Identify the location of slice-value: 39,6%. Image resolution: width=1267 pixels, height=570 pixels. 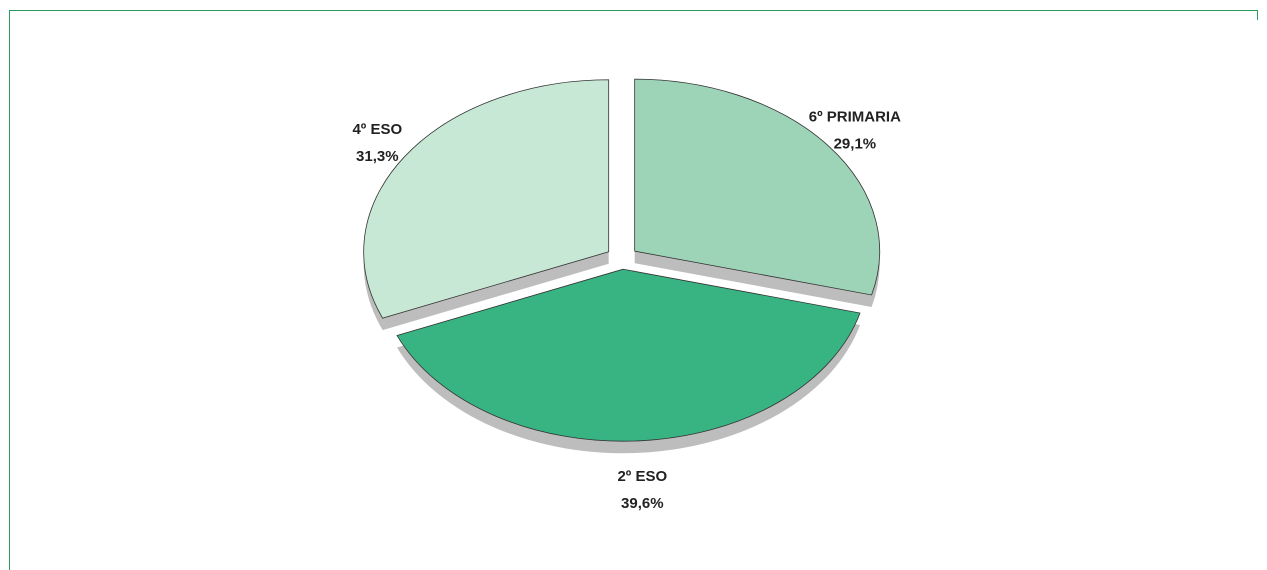
(642, 503).